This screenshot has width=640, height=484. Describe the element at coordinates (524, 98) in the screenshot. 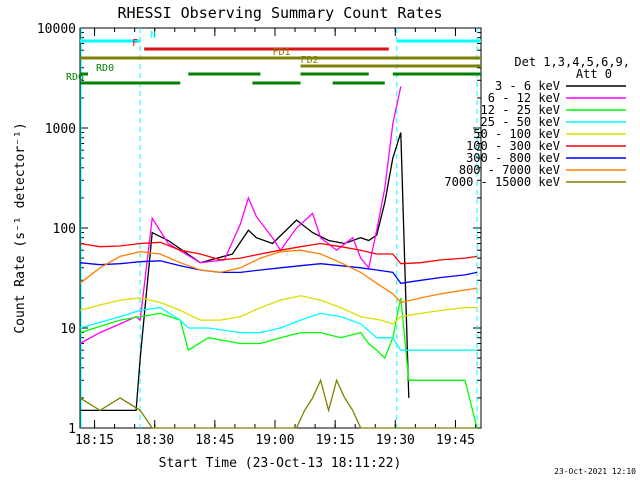

I see `legend-label: 6 - 12 keV` at that location.